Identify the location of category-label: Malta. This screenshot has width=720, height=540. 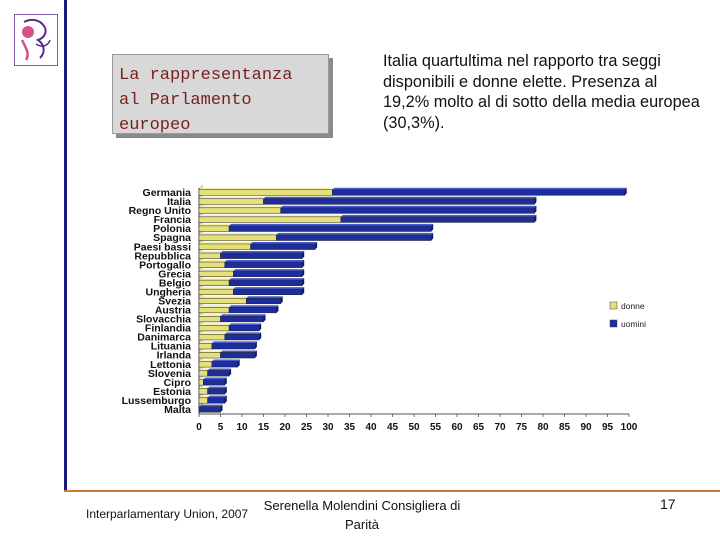
(177, 410).